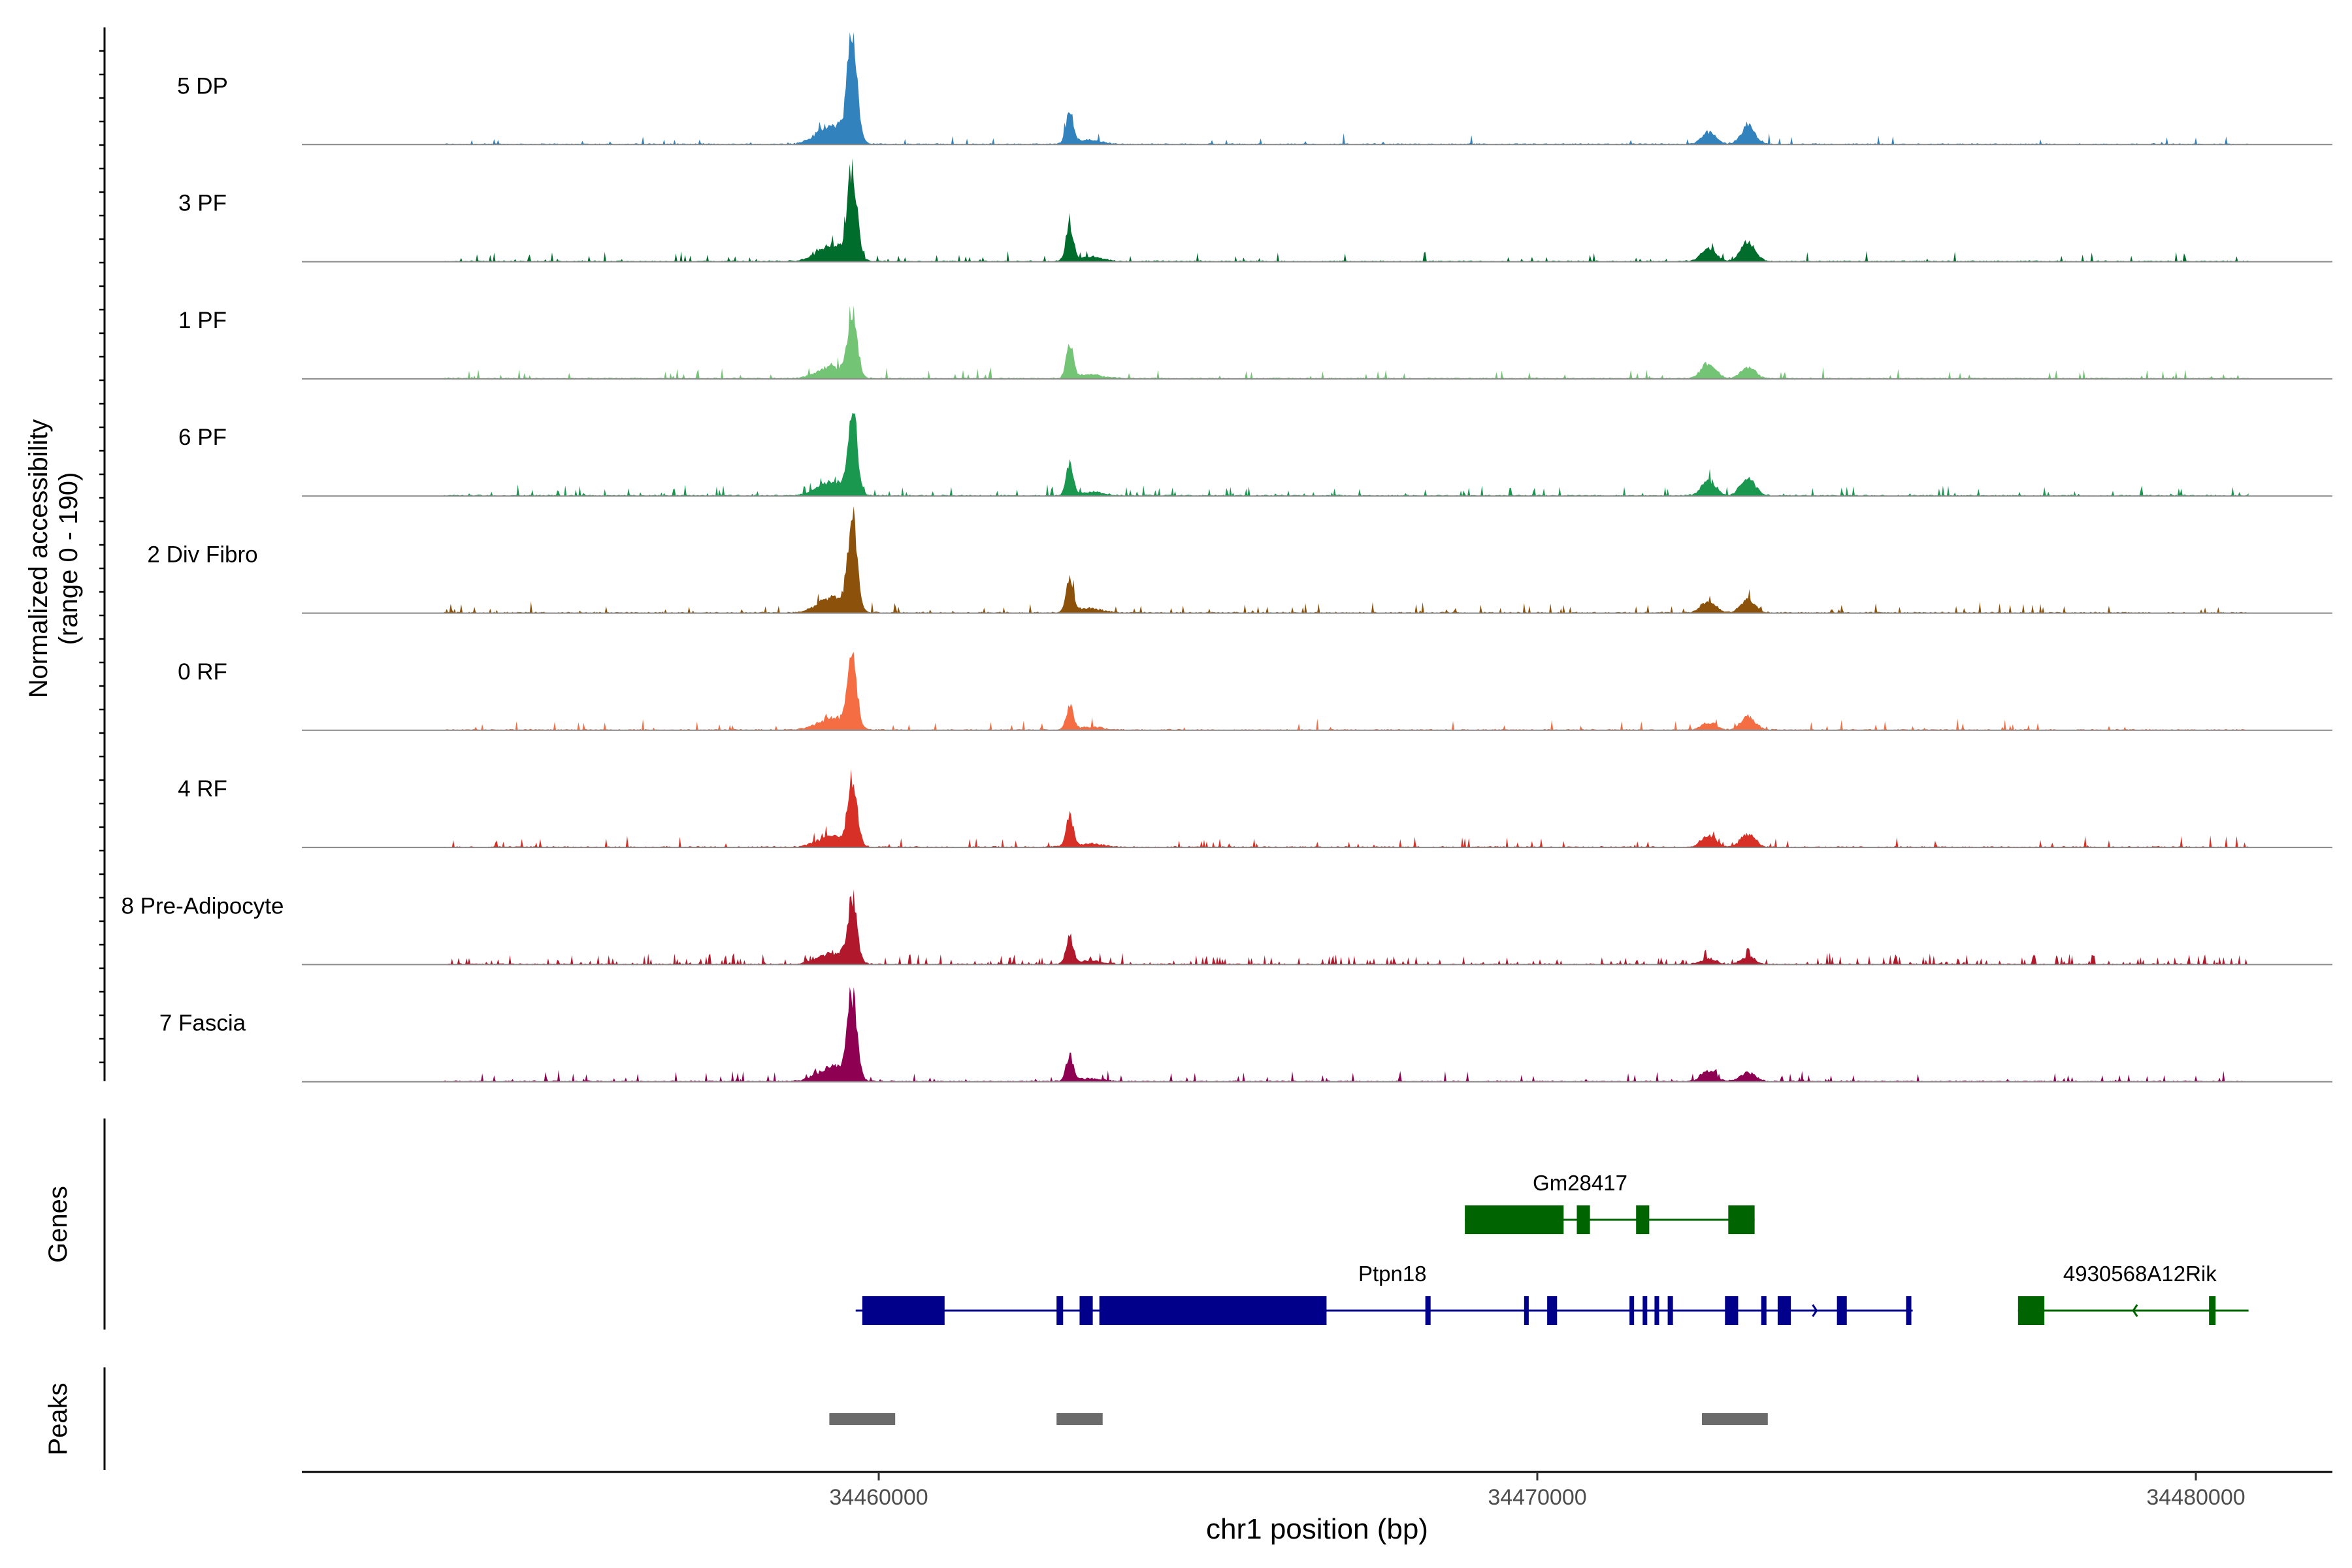  I want to click on track-5-dp: 5 DP, so click(1254, 89).